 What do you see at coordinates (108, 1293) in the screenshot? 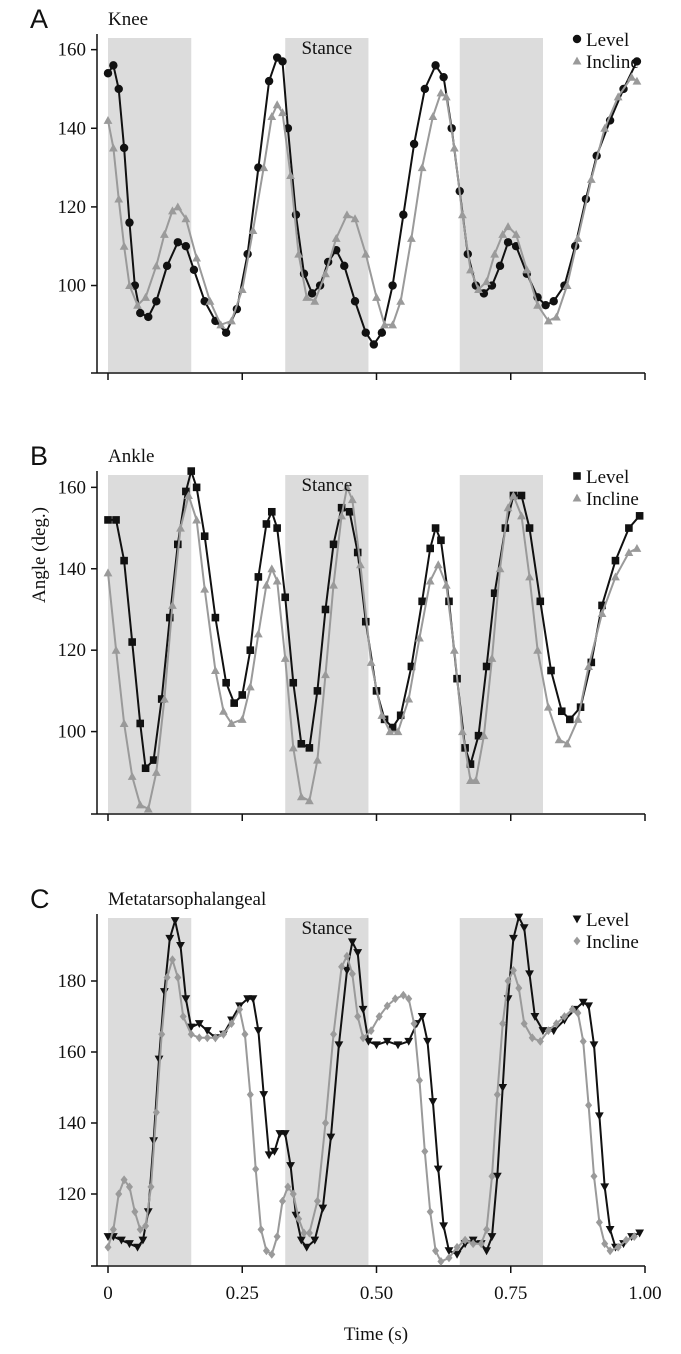
I see `x-tick-label-0: 0` at bounding box center [108, 1293].